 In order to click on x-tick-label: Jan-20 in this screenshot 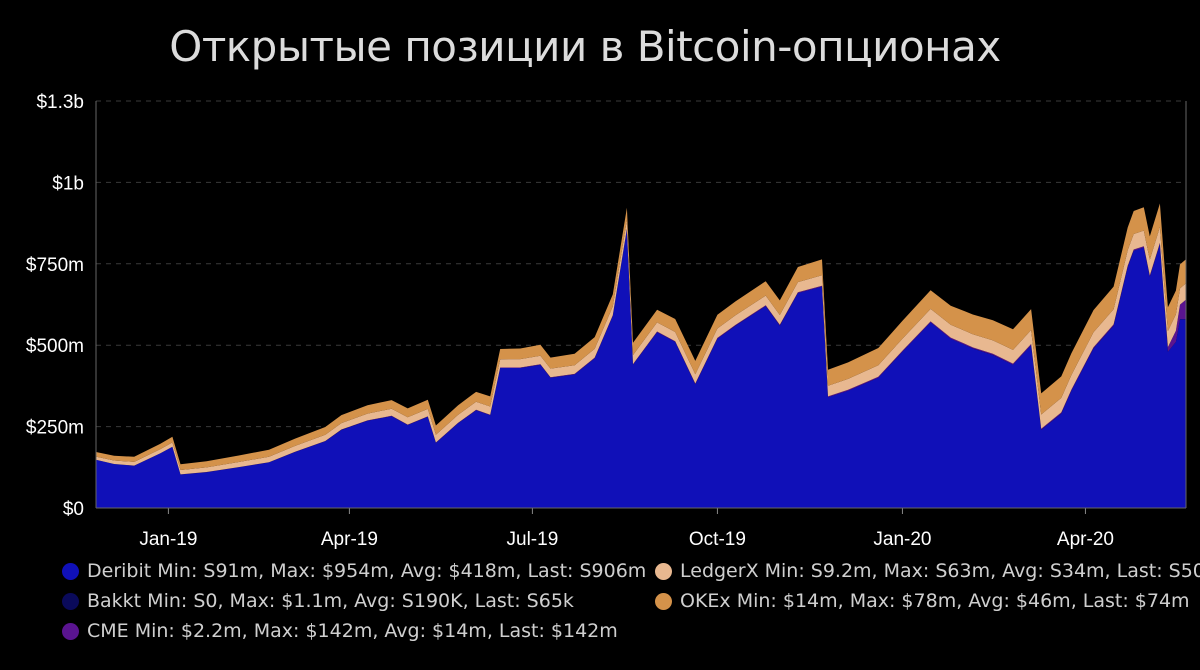, I will do `click(902, 539)`.